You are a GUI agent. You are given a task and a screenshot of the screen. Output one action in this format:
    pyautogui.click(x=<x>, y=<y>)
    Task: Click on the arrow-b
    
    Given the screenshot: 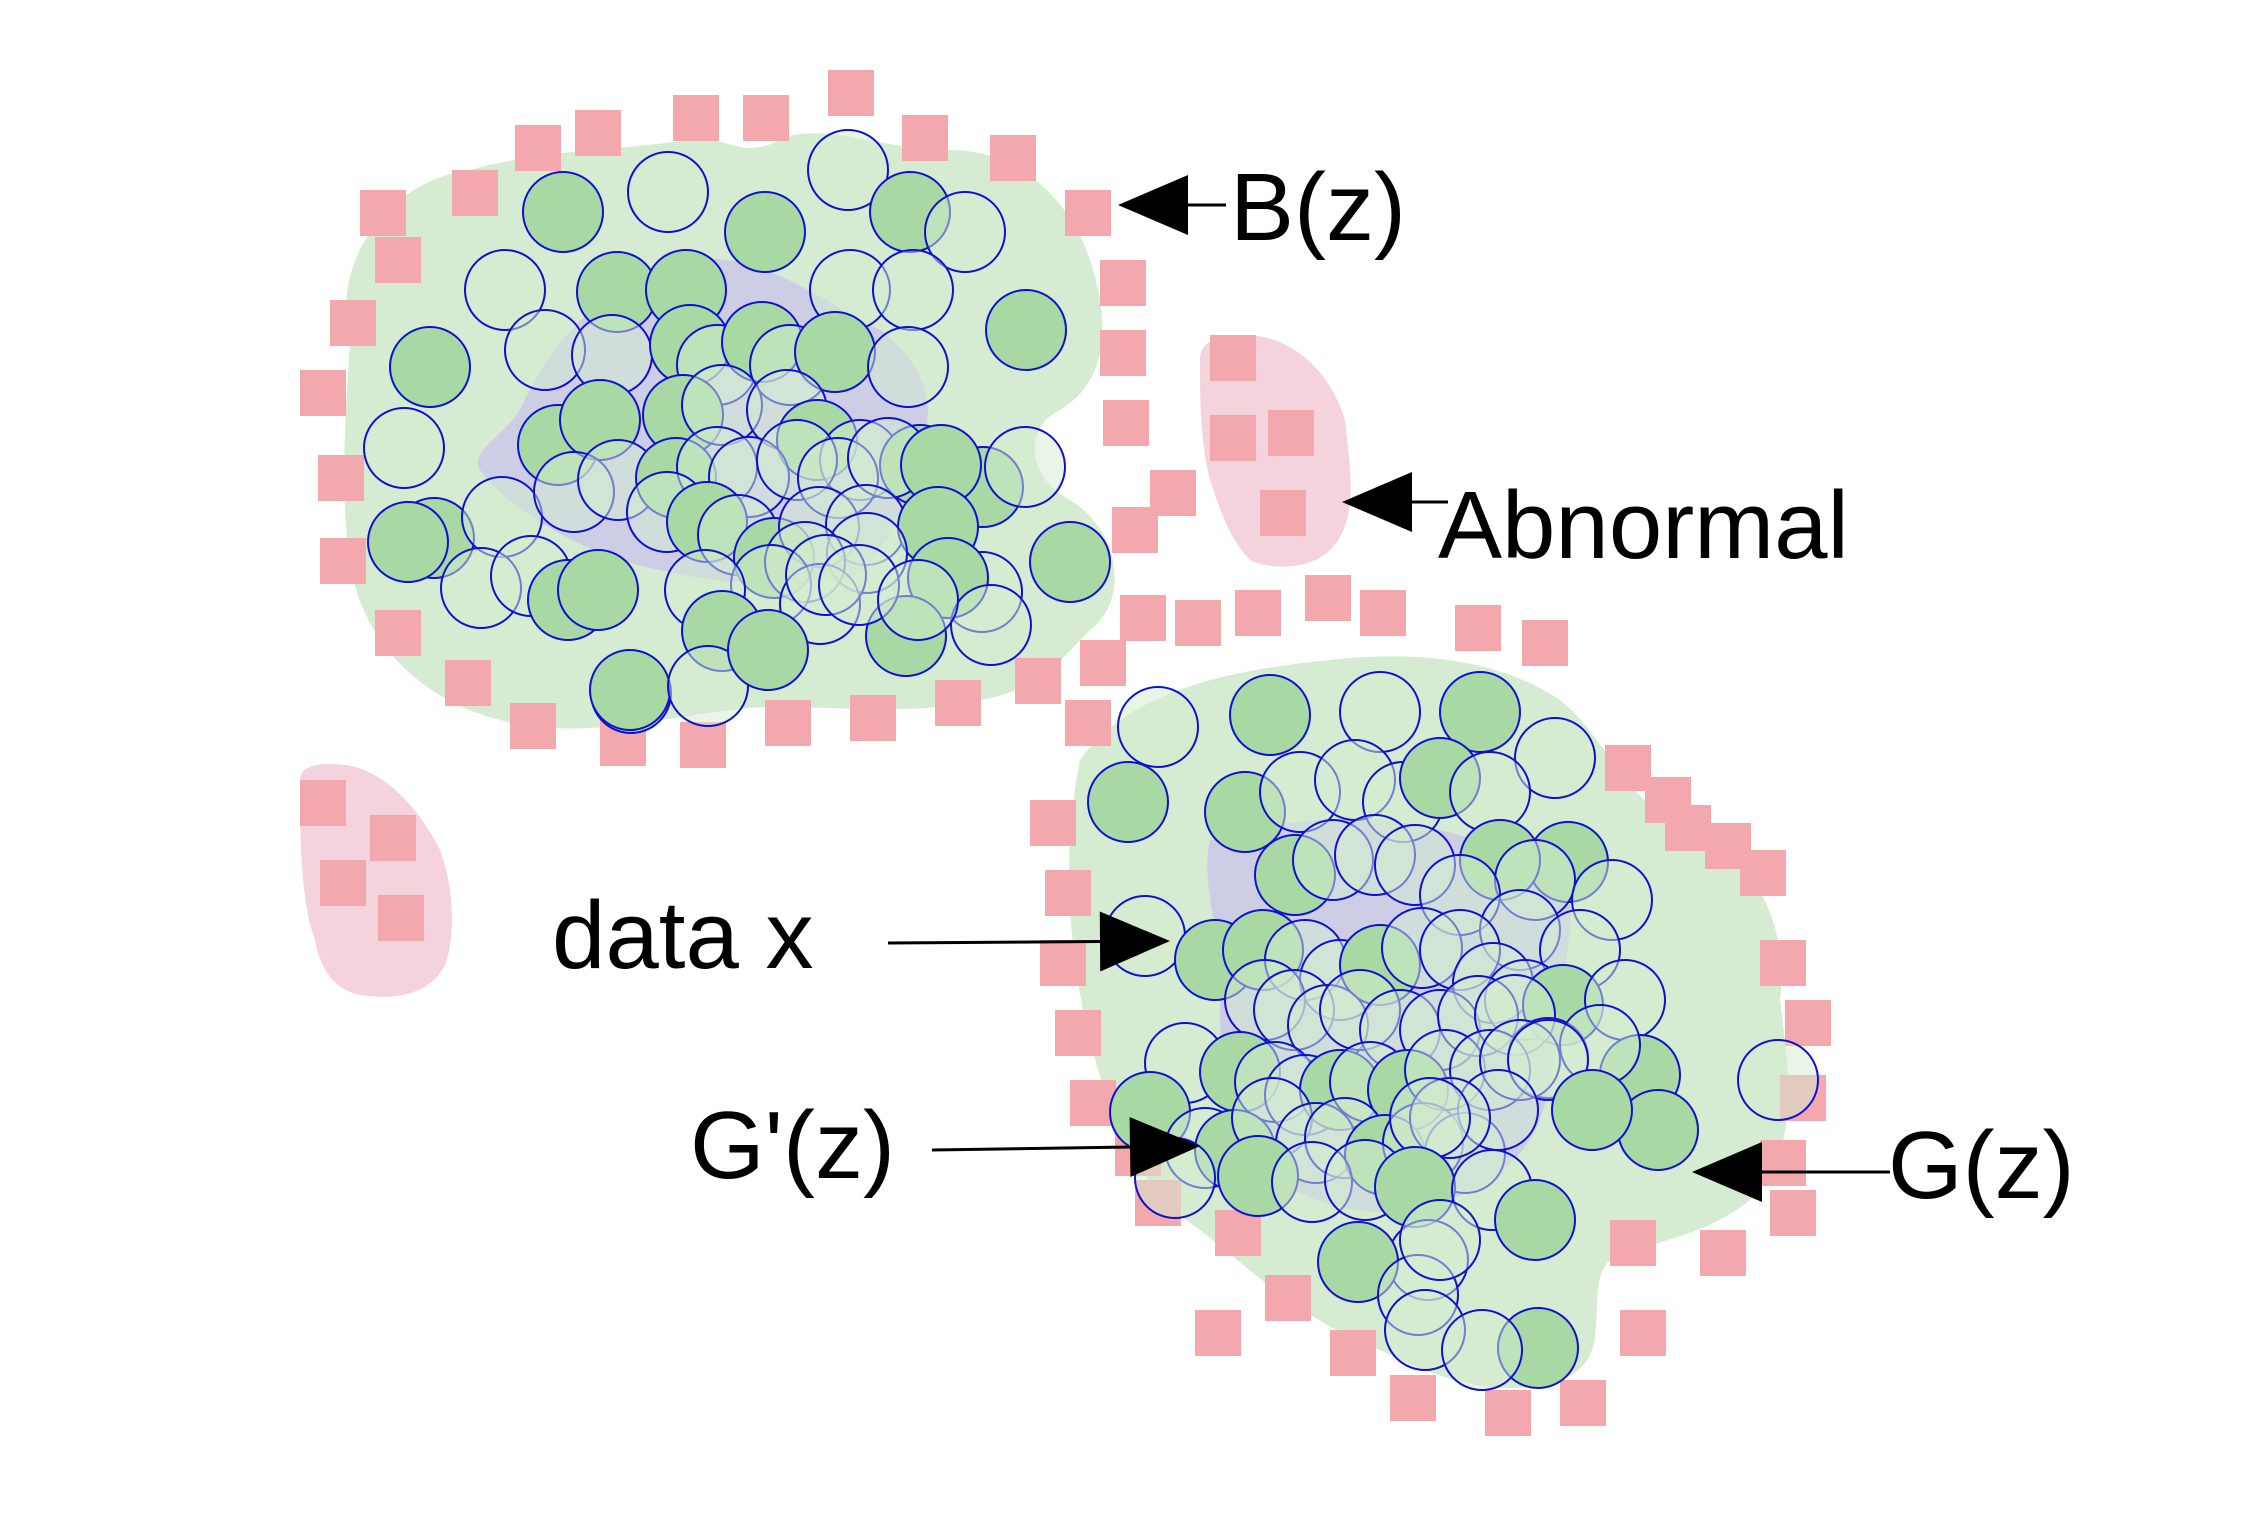 What is the action you would take?
    pyautogui.click(x=1172, y=205)
    